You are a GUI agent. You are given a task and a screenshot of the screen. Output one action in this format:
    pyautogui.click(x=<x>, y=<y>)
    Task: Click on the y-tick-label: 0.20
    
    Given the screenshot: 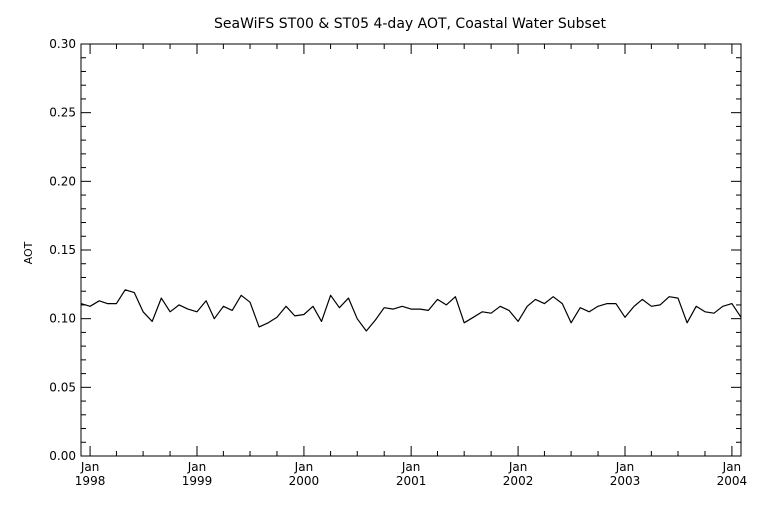 What is the action you would take?
    pyautogui.click(x=62, y=181)
    